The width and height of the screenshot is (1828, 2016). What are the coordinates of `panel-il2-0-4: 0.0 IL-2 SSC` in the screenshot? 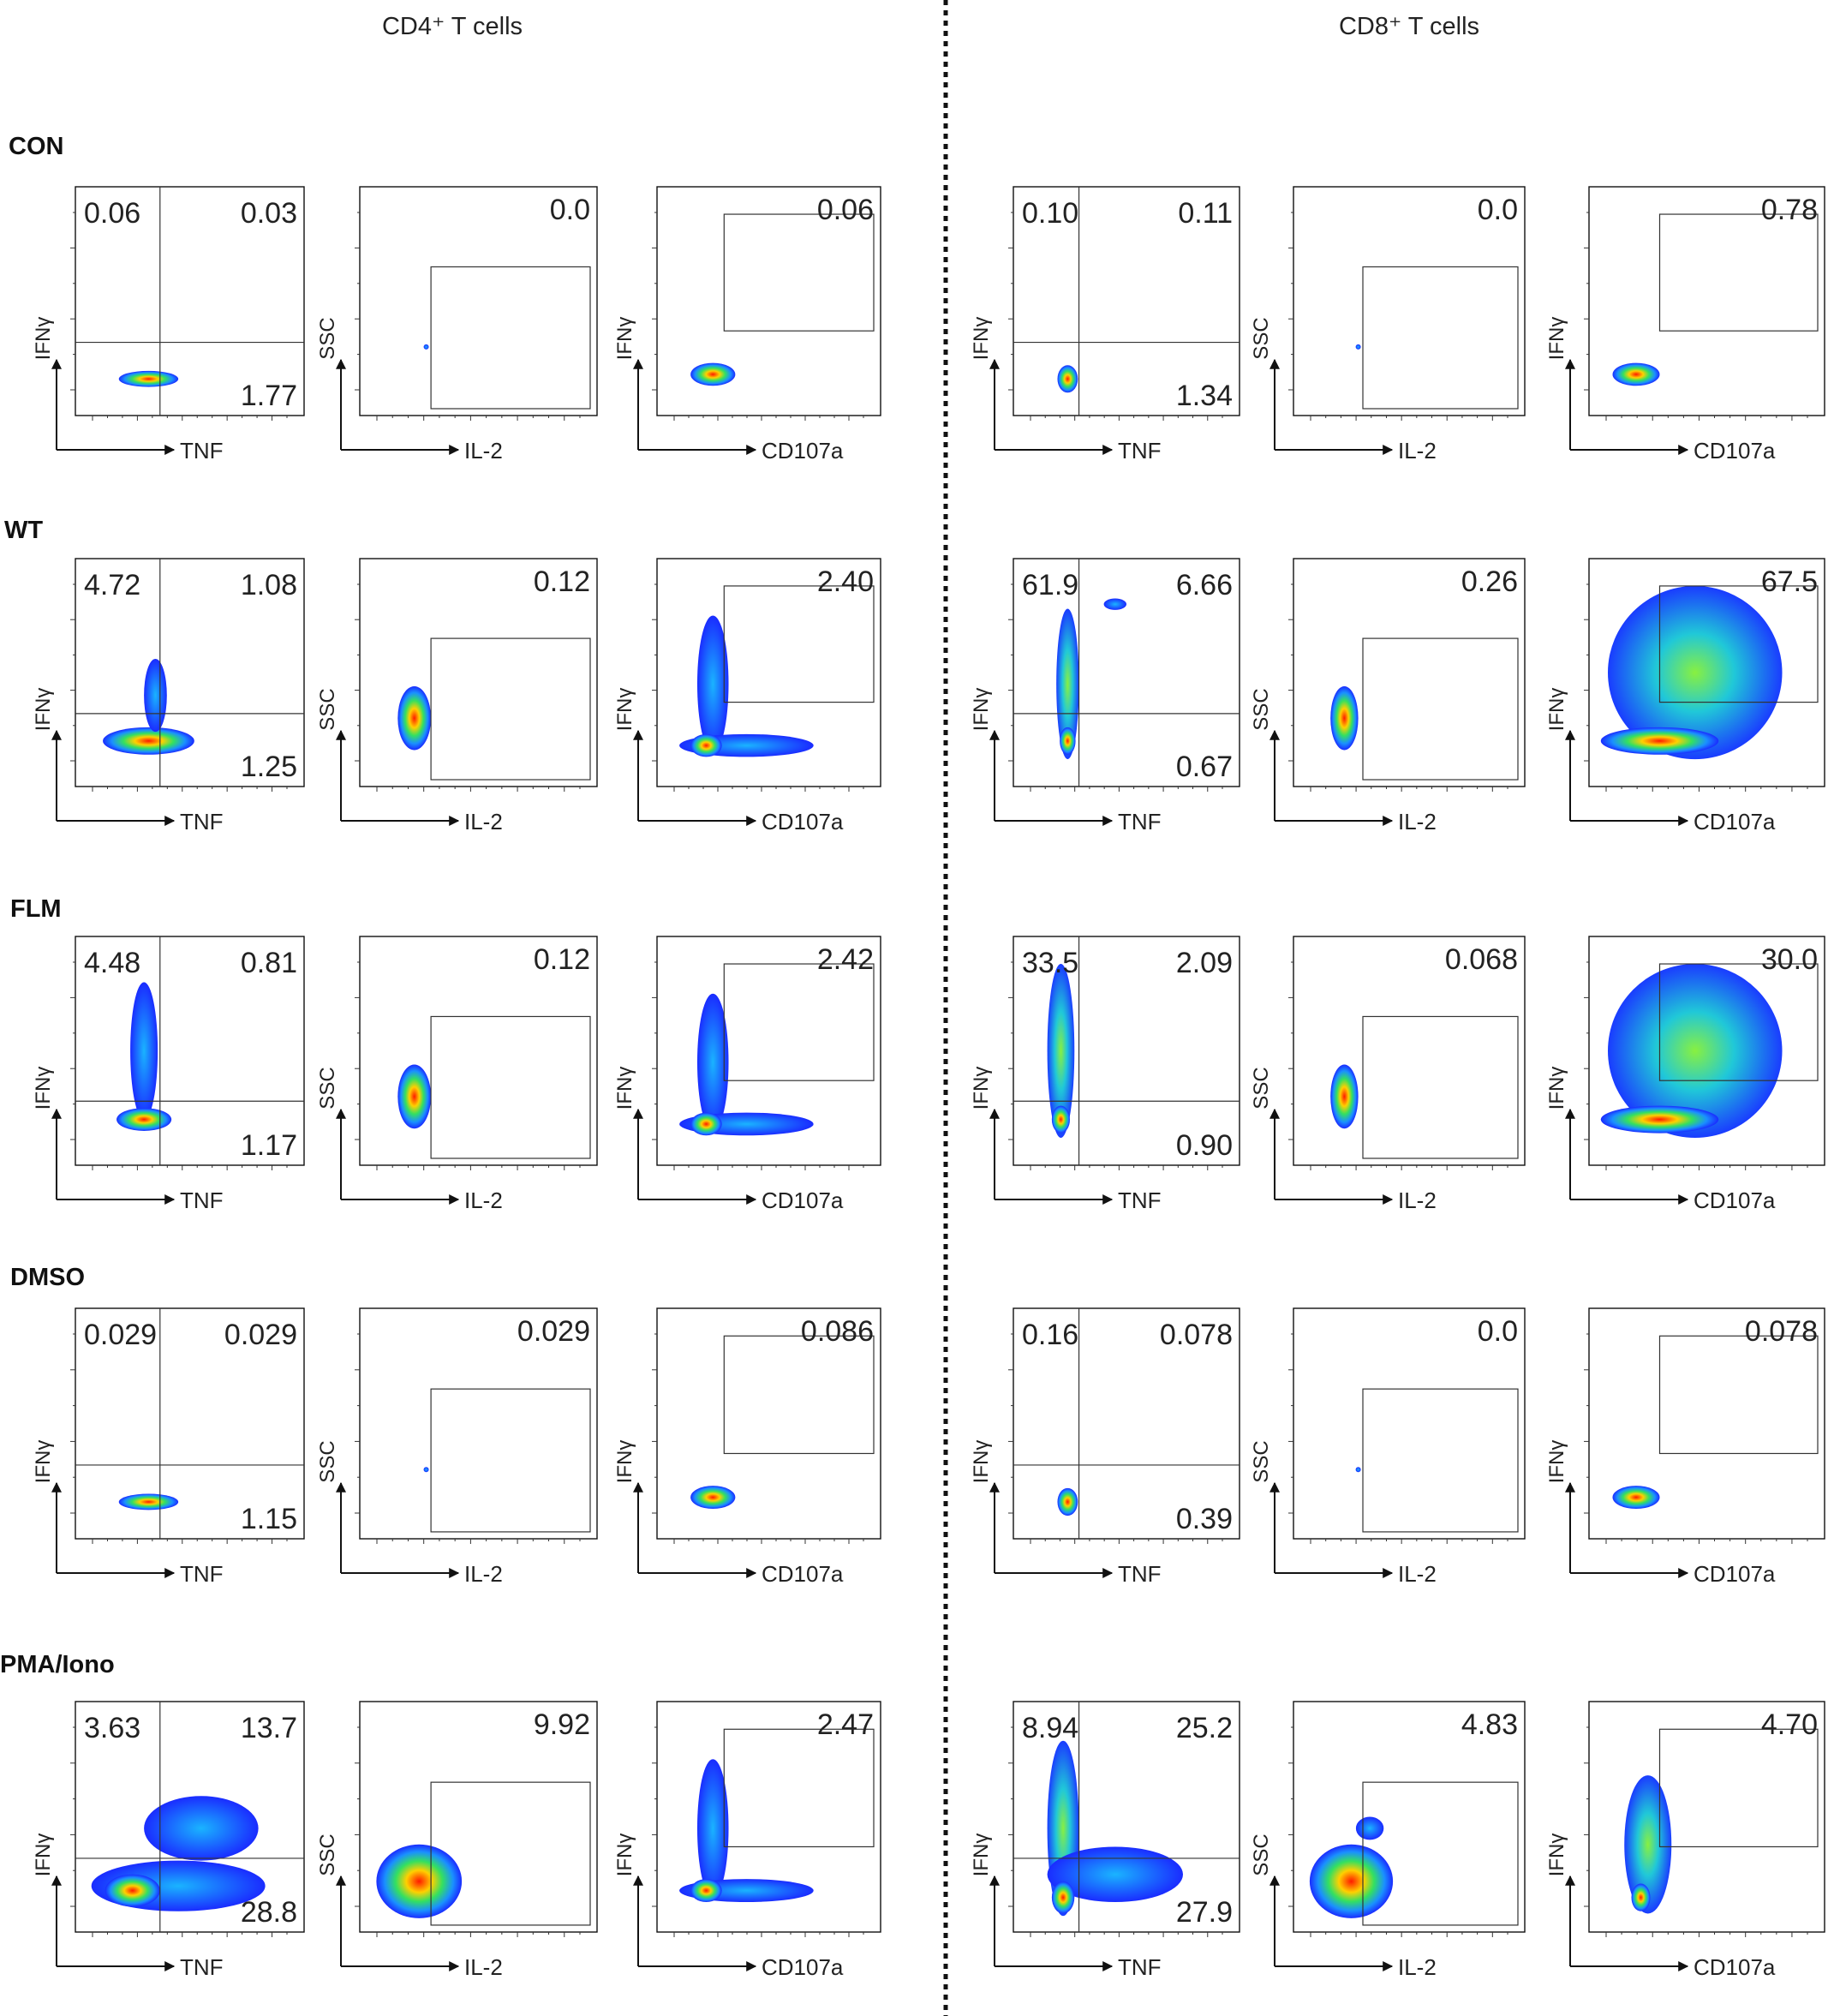 It's located at (1388, 325).